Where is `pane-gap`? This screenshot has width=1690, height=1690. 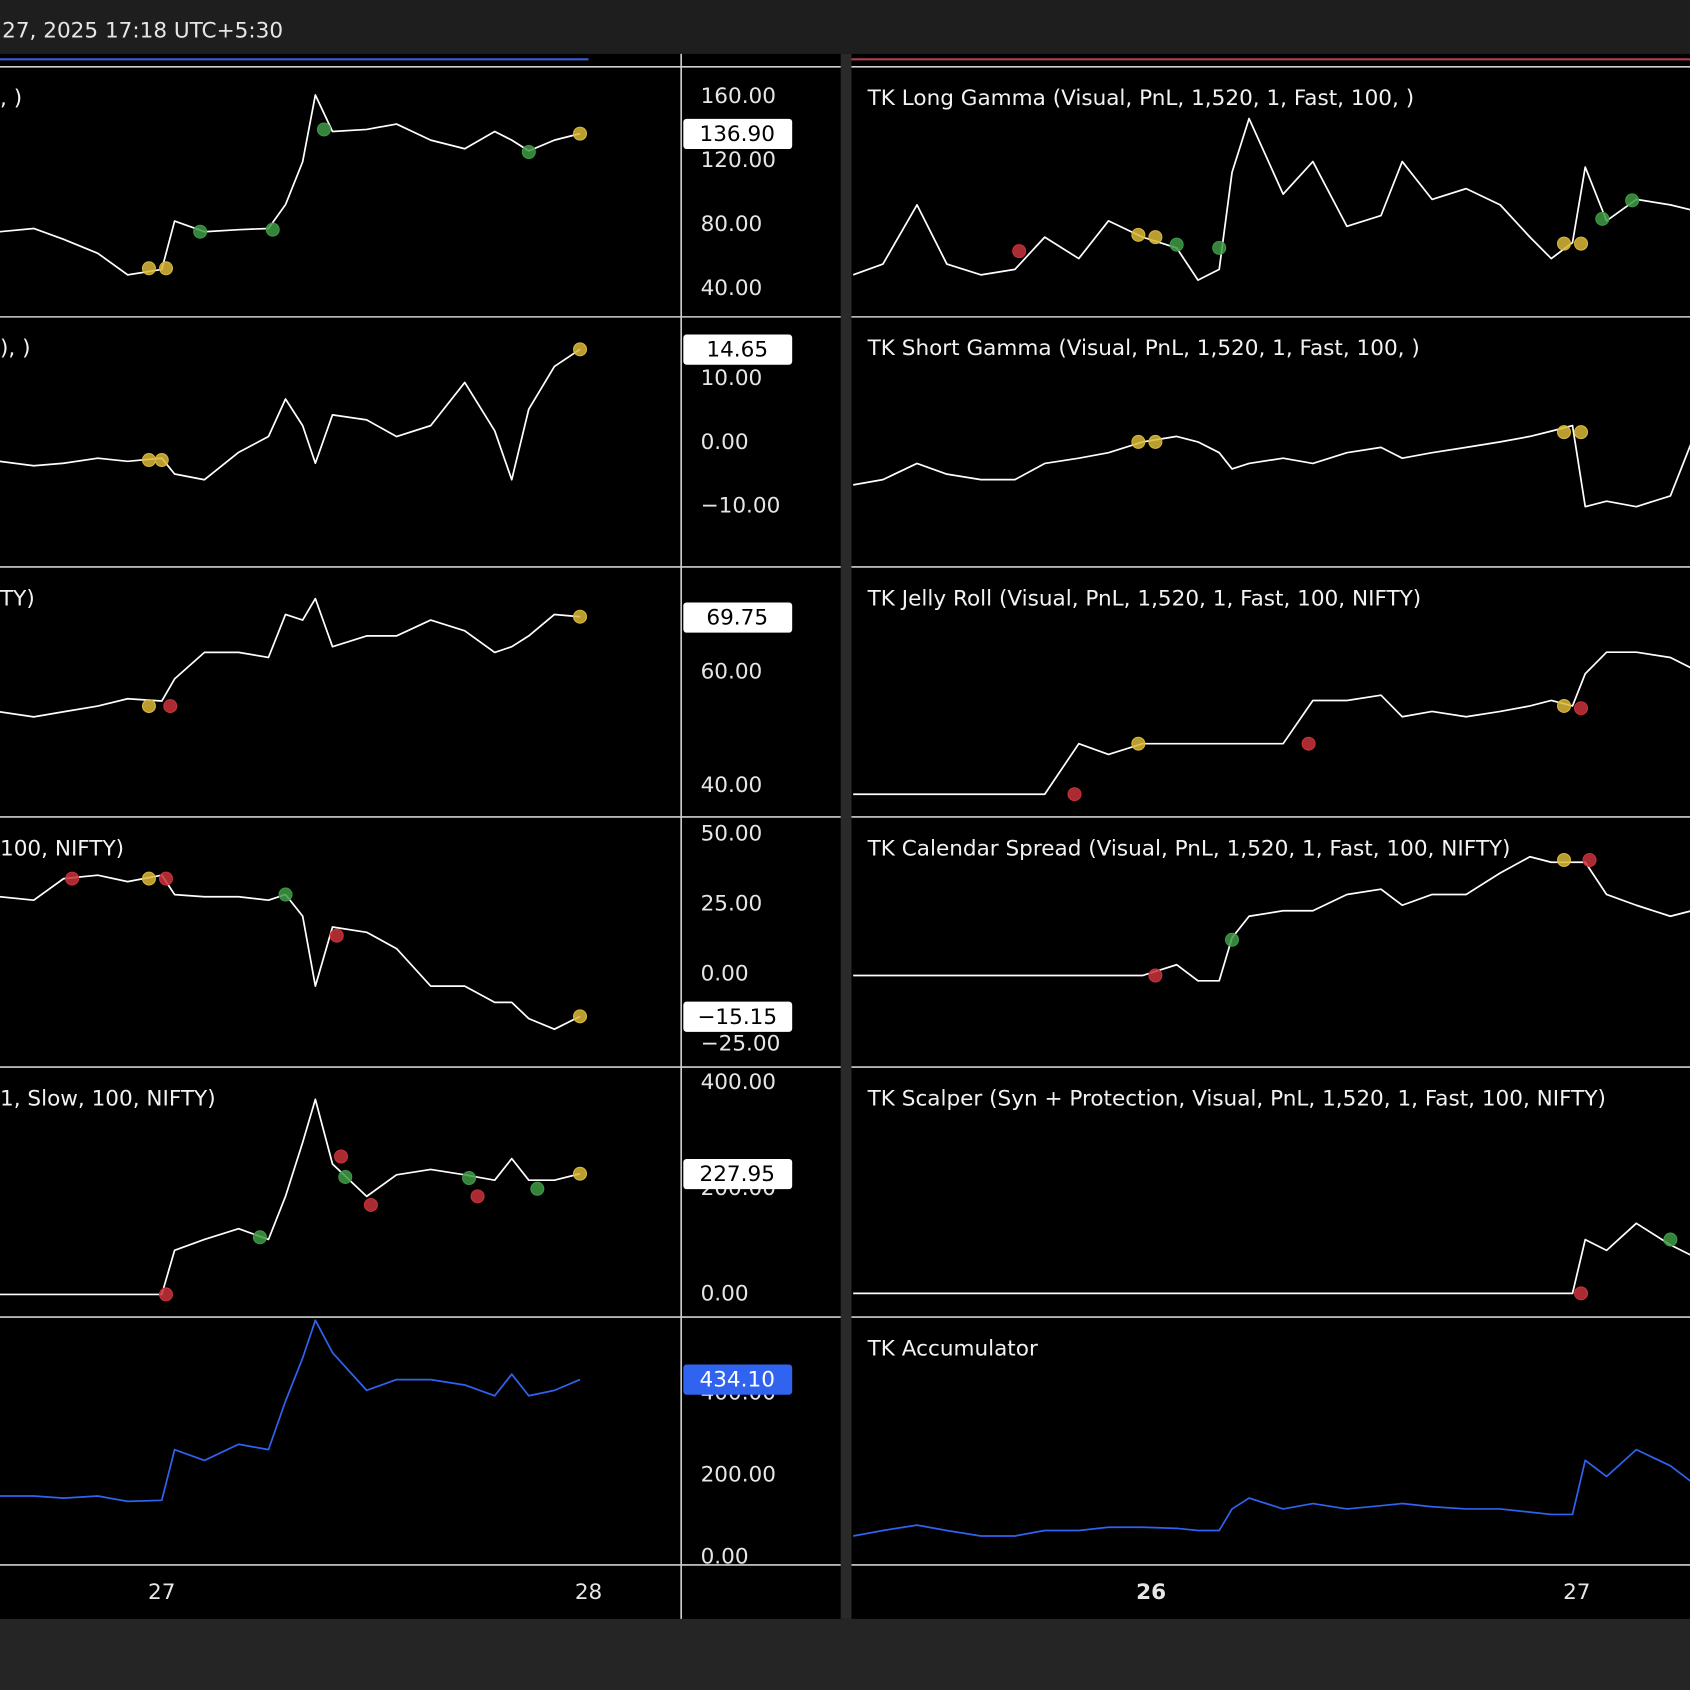 pane-gap is located at coordinates (846, 836).